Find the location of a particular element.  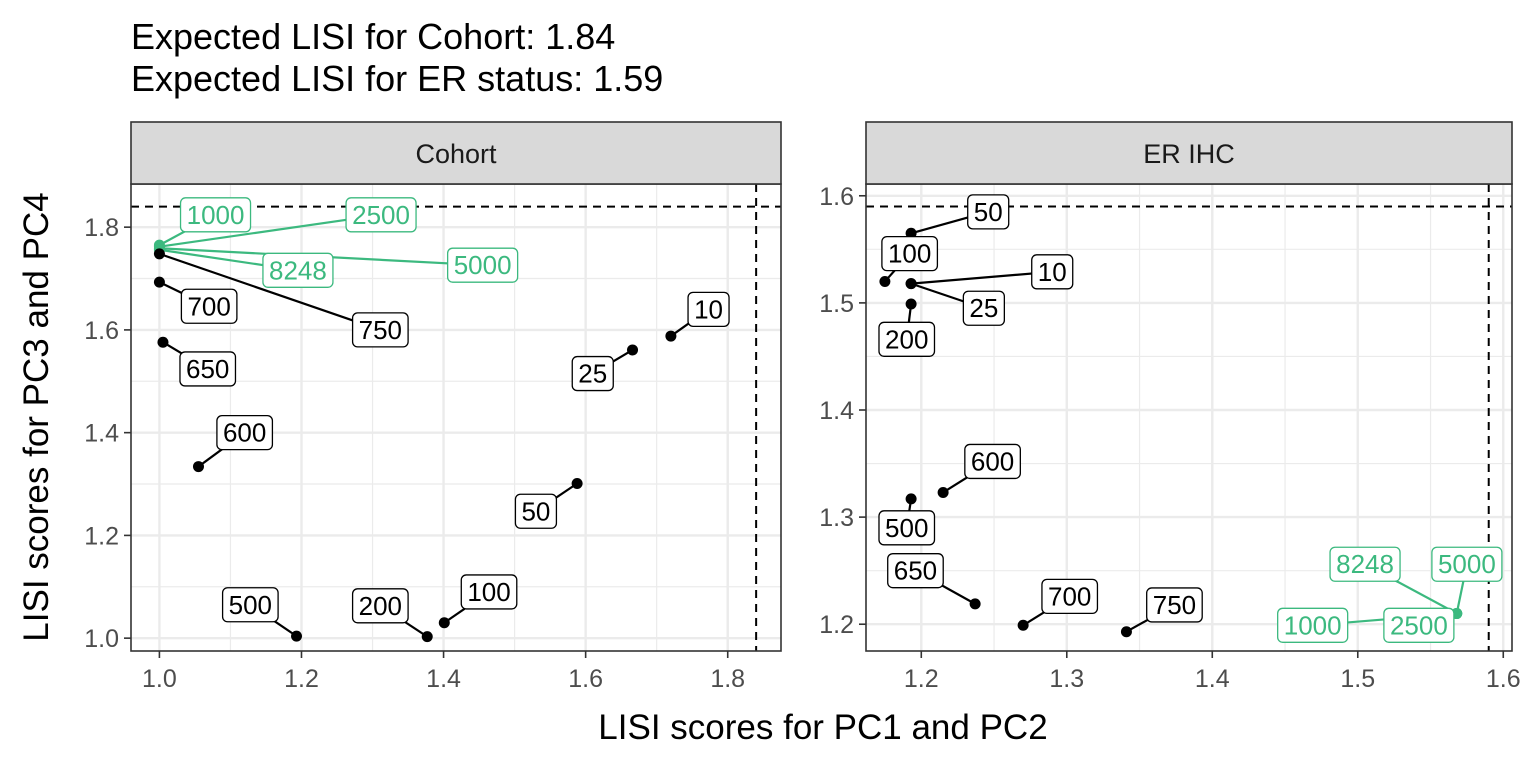

x-tick-label: 1.6 is located at coordinates (1503, 679).